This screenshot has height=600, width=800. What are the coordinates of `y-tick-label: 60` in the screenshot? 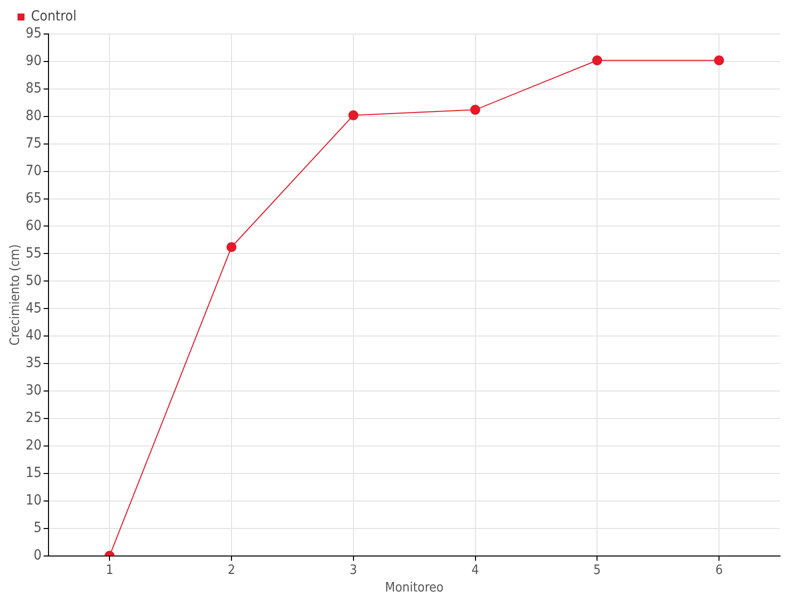 It's located at (34, 226).